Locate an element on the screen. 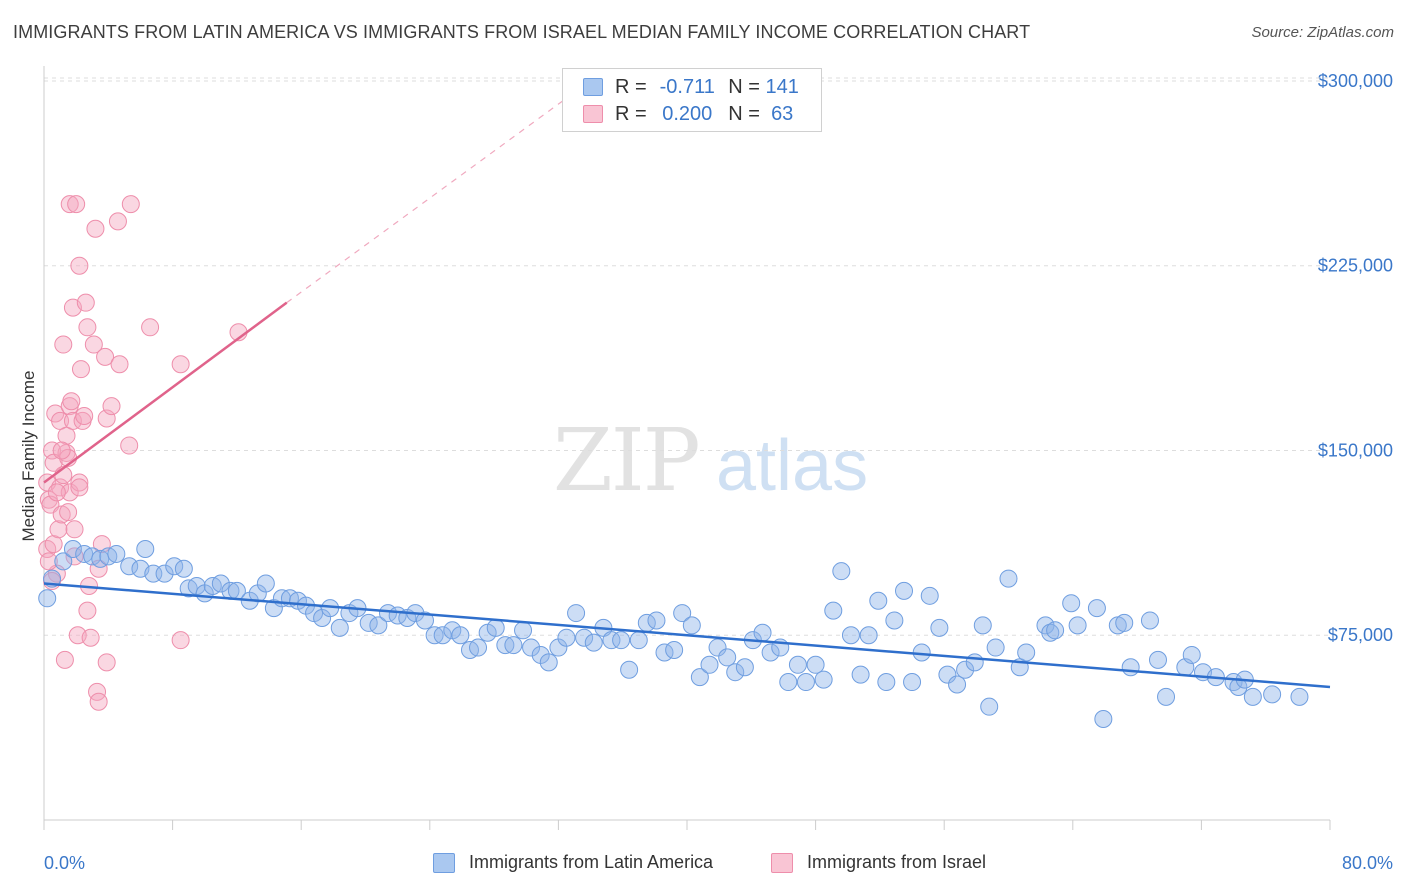  bottom-legend-label: Immigrants from Latin America is located at coordinates (591, 862).